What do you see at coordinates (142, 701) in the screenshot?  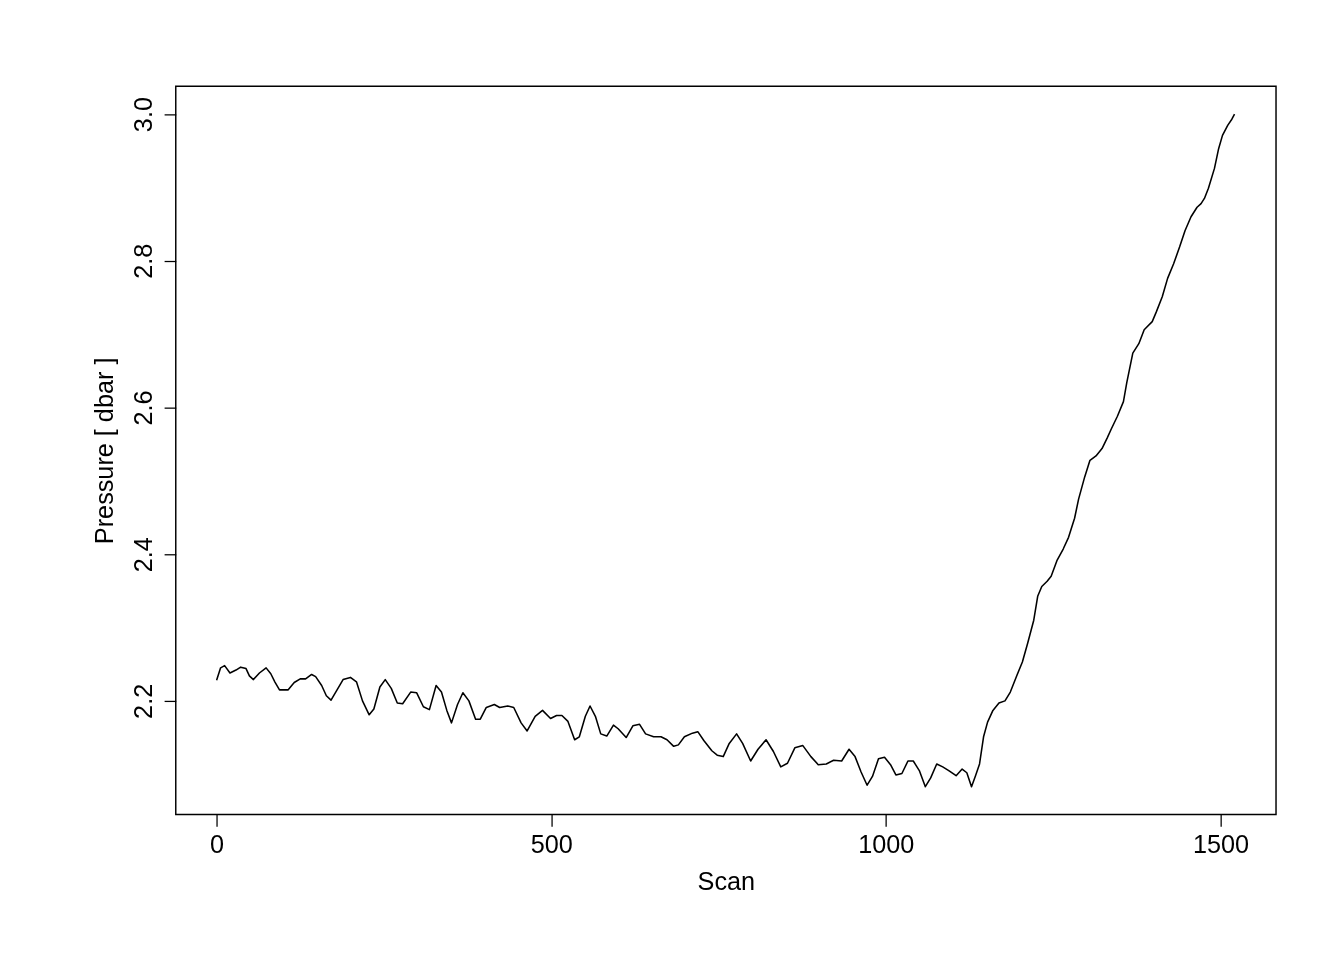 I see `y-tick-label: 2.2` at bounding box center [142, 701].